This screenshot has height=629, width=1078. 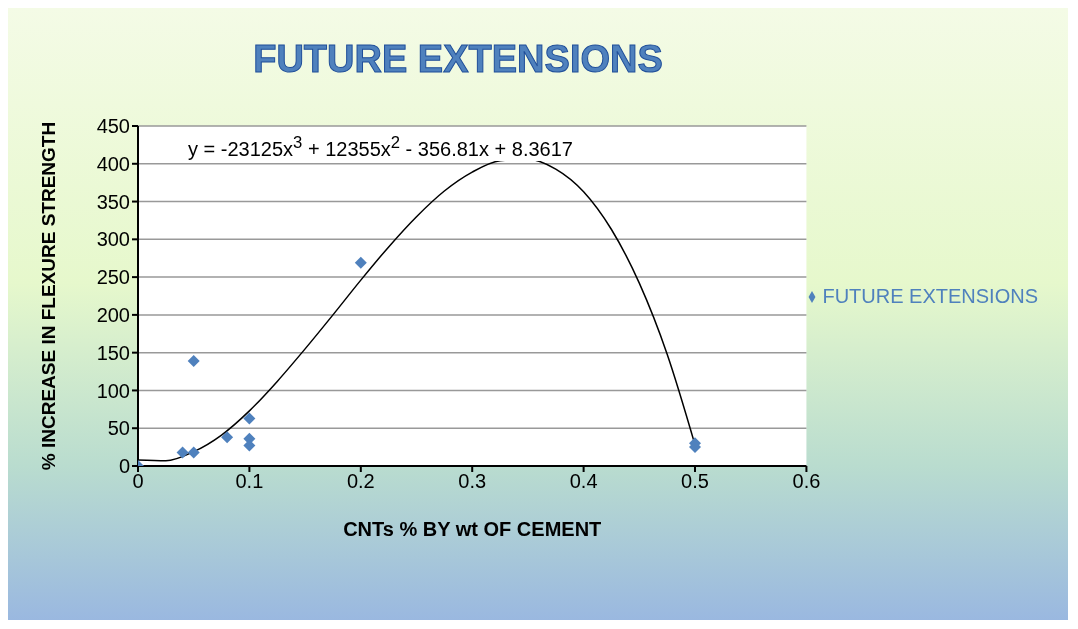 What do you see at coordinates (113, 239) in the screenshot?
I see `y-tick-label: 300` at bounding box center [113, 239].